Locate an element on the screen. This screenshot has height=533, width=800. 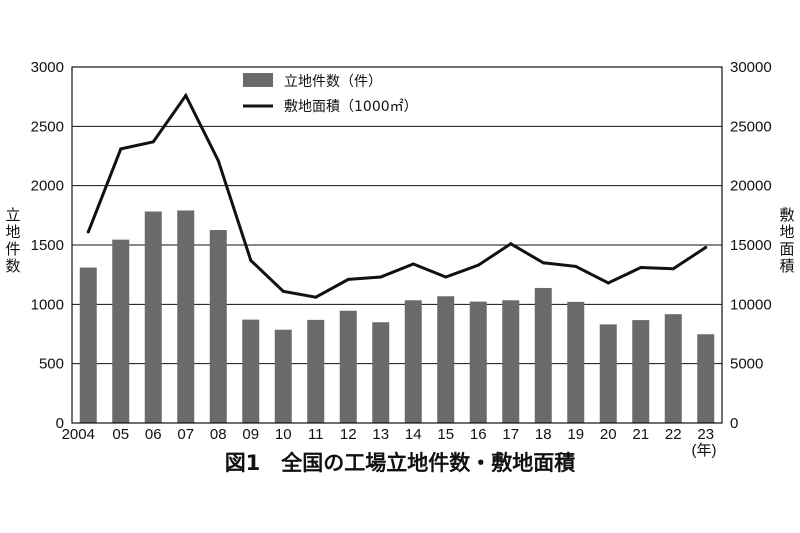
x-tick-label: 17 is located at coordinates (510, 434).